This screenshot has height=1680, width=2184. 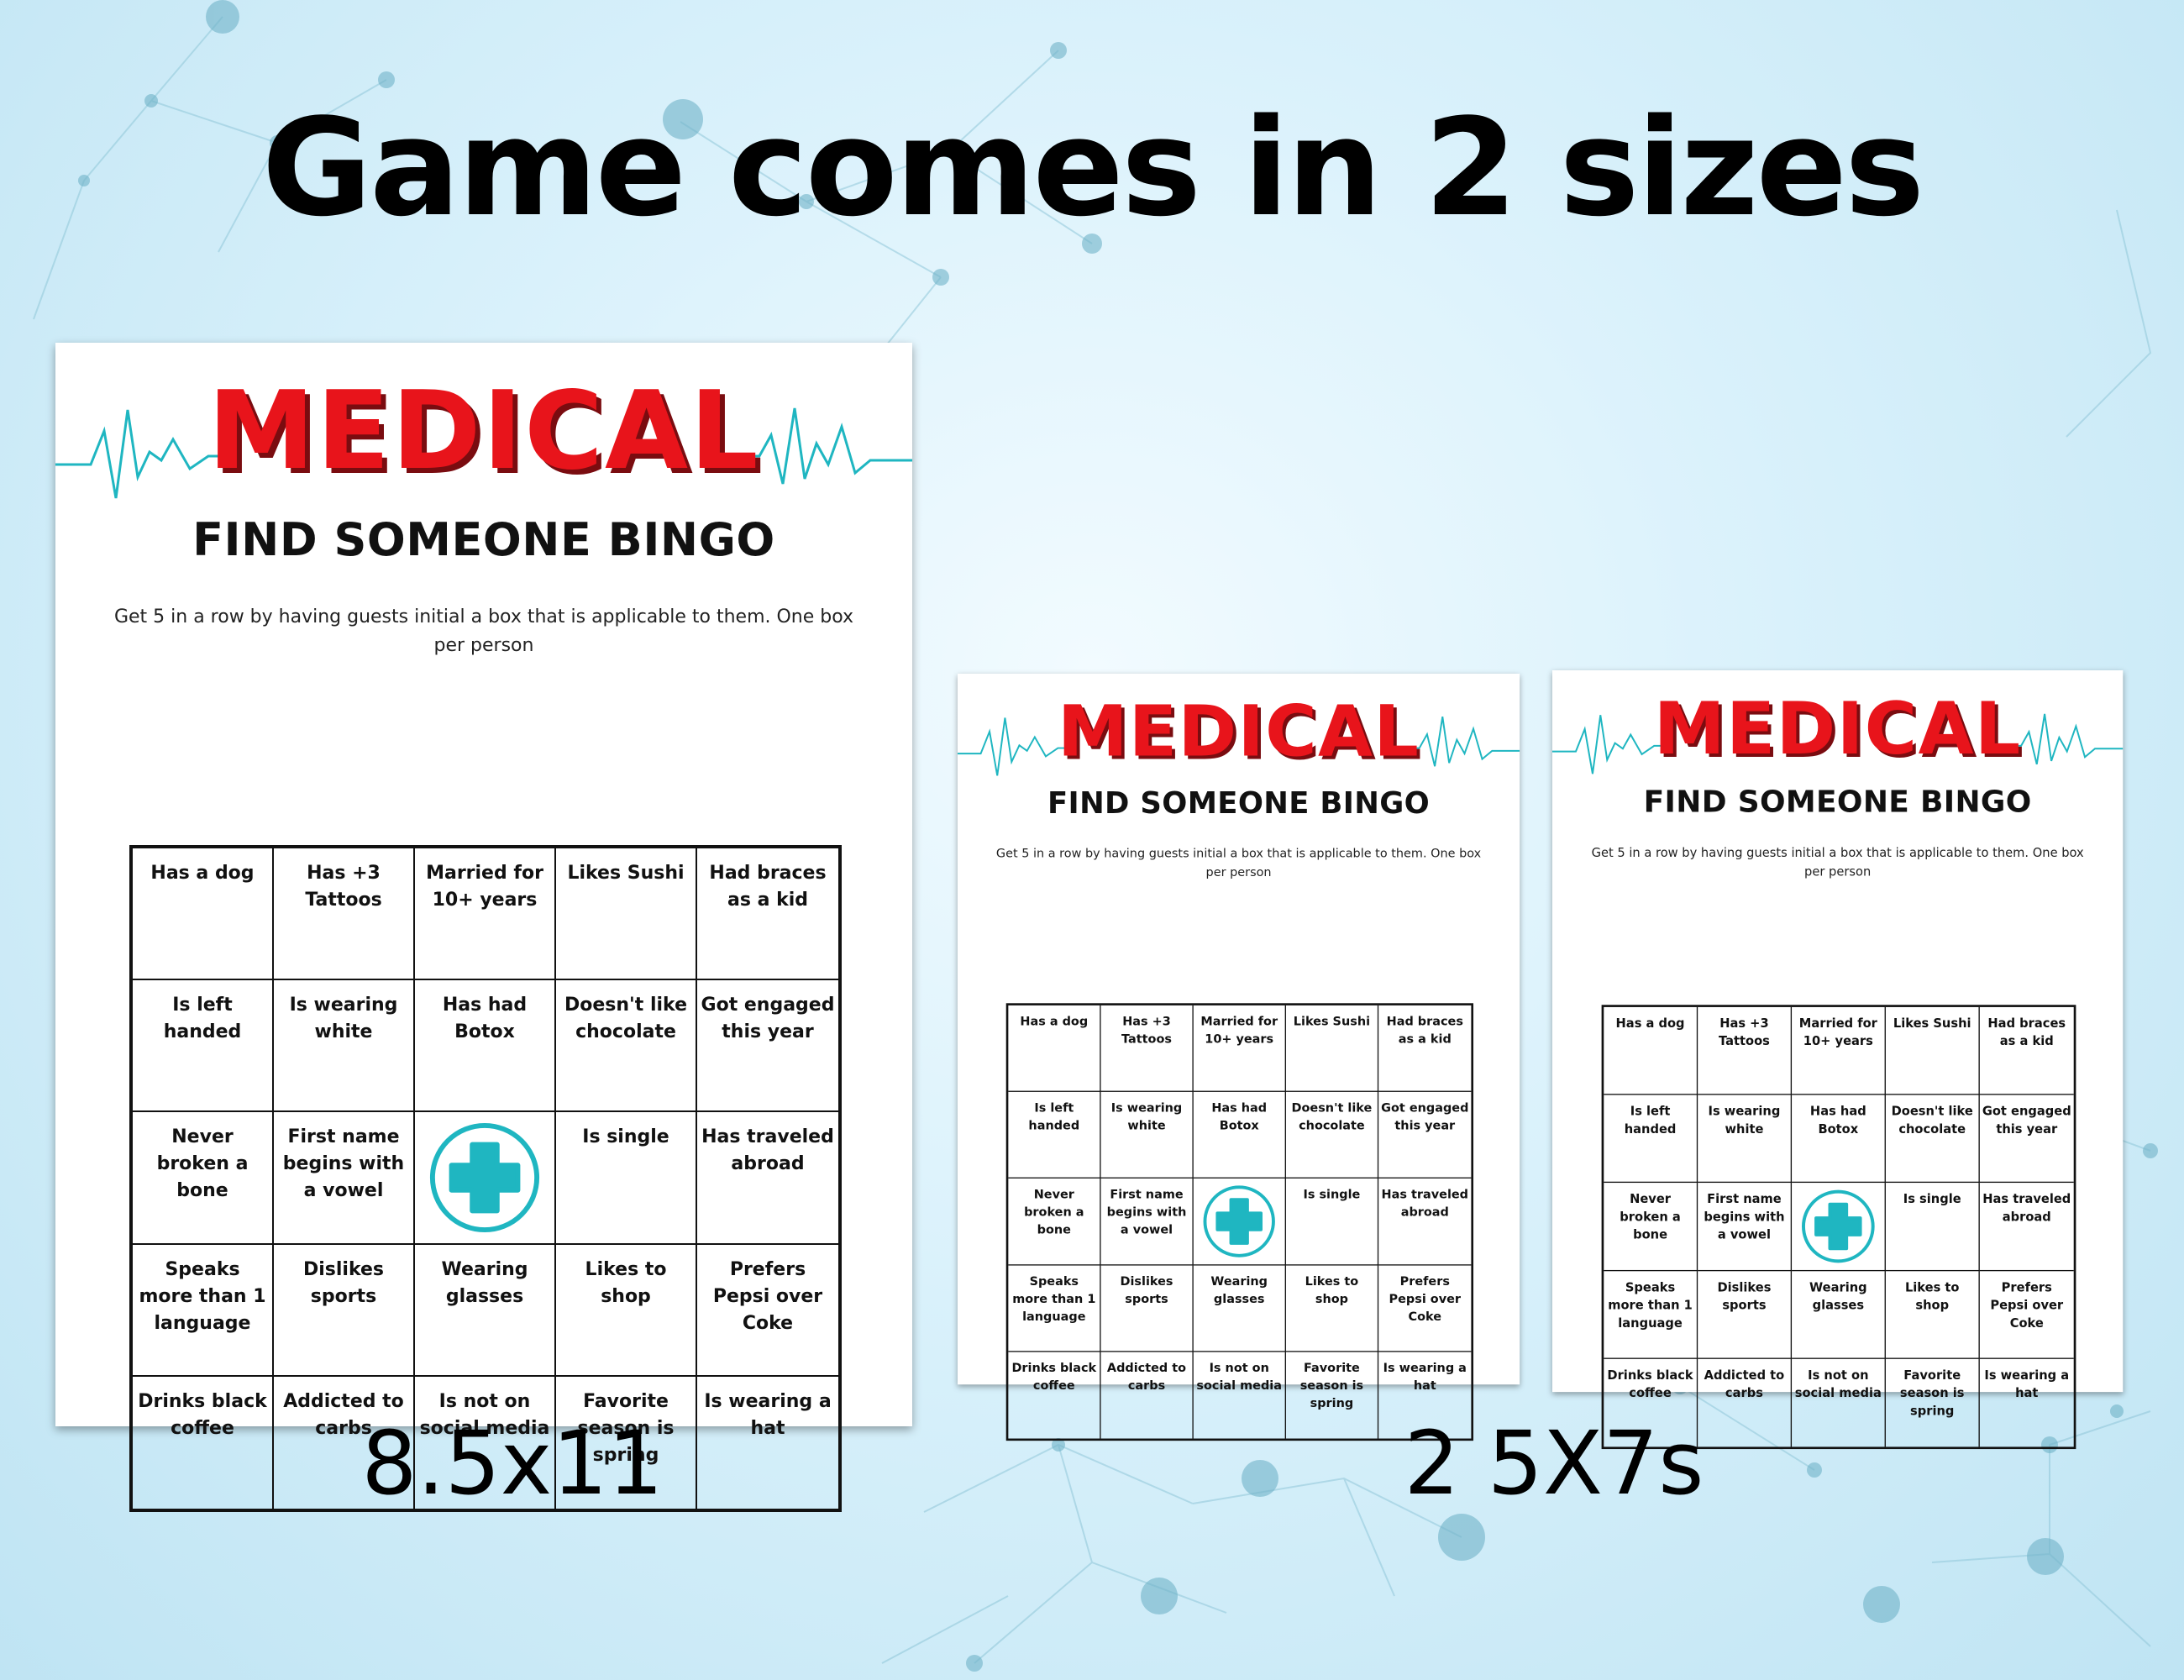 I want to click on size-label-letter: 8.5x11, so click(x=512, y=1463).